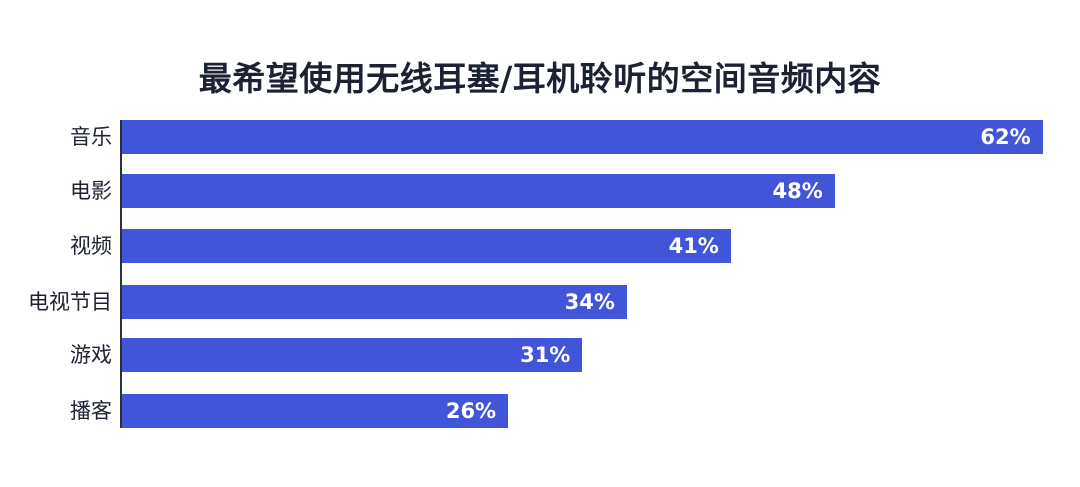 The width and height of the screenshot is (1080, 487). What do you see at coordinates (91, 411) in the screenshot?
I see `category-label: 播客` at bounding box center [91, 411].